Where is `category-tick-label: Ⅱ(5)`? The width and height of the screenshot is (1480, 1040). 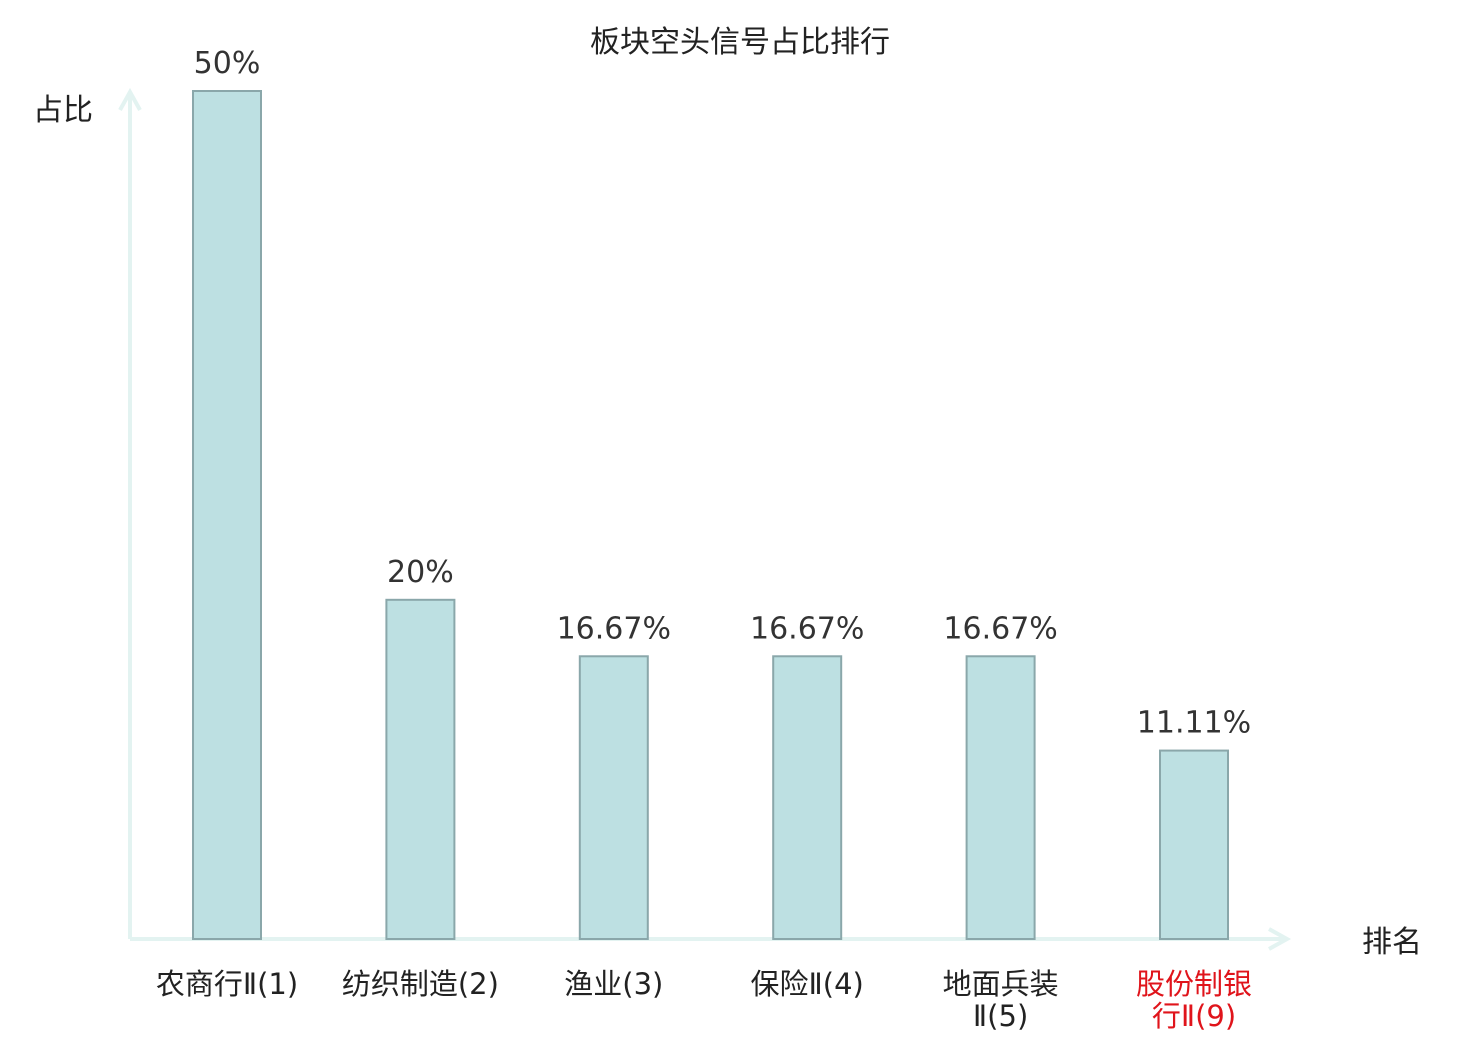
category-tick-label: Ⅱ(5) is located at coordinates (1000, 1016).